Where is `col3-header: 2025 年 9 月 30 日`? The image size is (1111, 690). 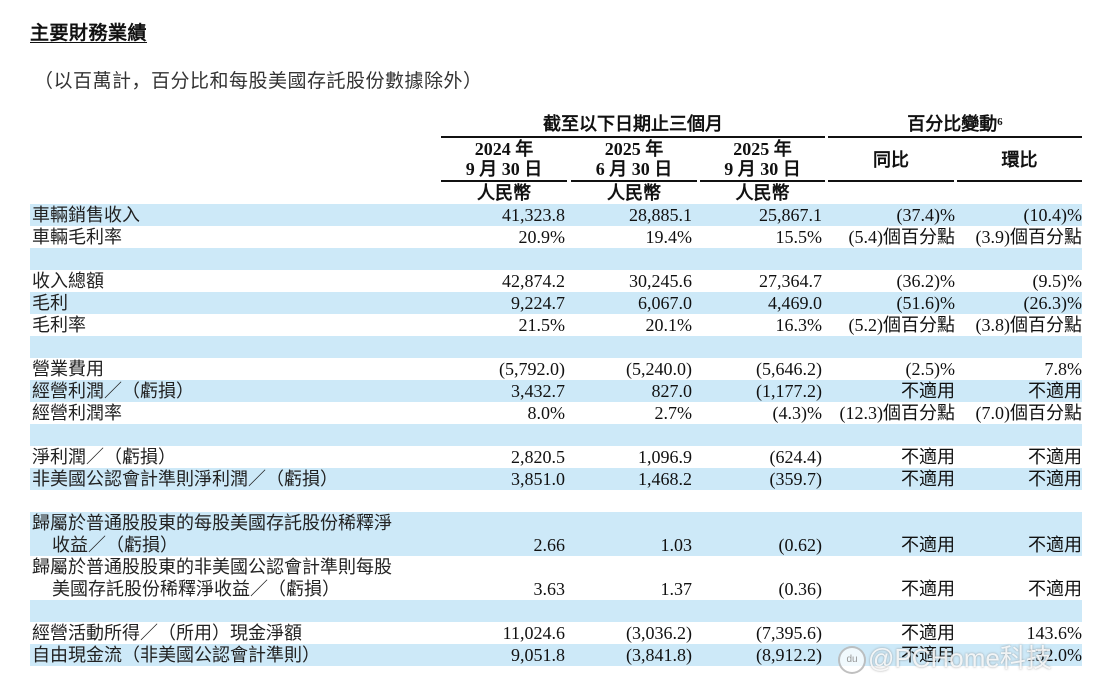 col3-header: 2025 年 9 月 30 日 is located at coordinates (762, 159).